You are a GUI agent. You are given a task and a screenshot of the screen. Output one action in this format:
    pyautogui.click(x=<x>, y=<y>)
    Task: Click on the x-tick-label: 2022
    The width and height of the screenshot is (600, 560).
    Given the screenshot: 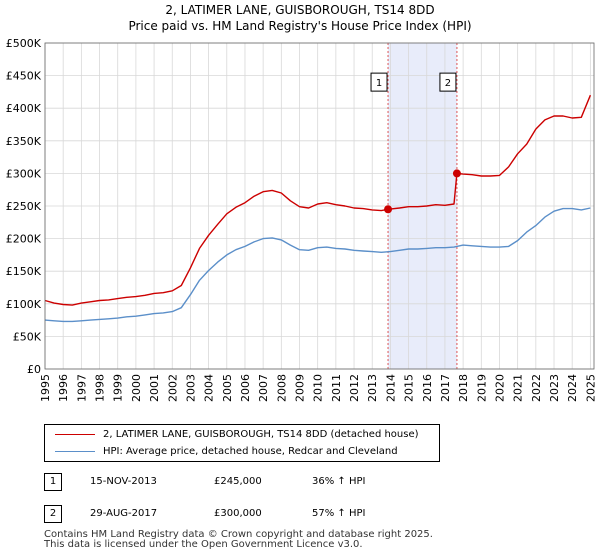 What is the action you would take?
    pyautogui.click(x=536, y=388)
    